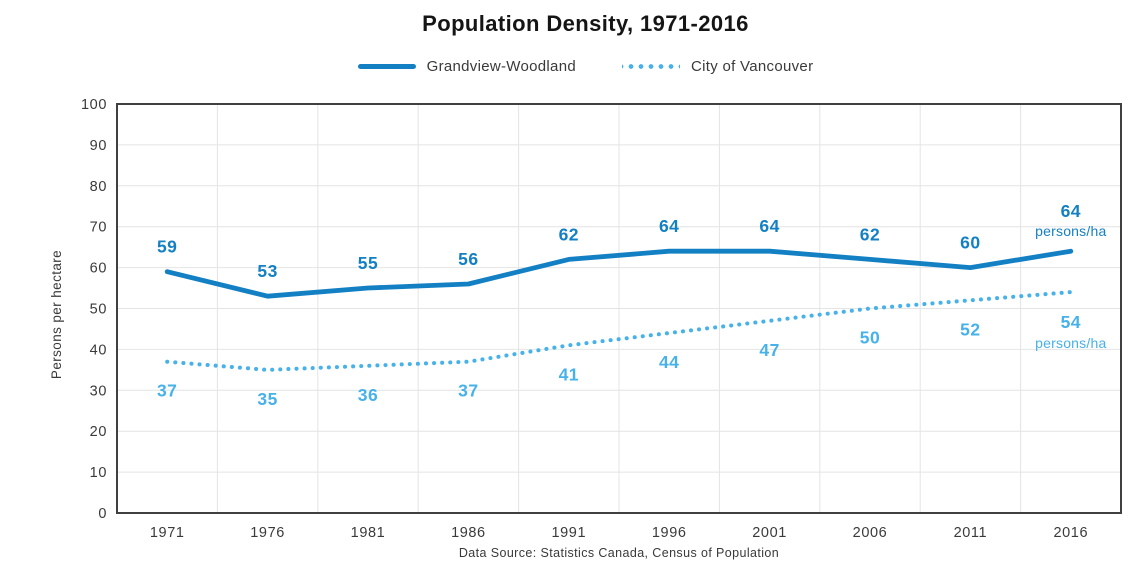 The image size is (1143, 588). I want to click on legend-swatch-dotted, so click(650, 66).